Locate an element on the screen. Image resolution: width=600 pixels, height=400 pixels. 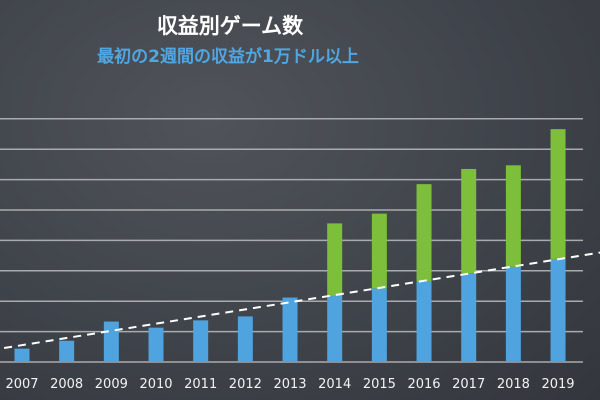
bar-green-2014 is located at coordinates (335, 260).